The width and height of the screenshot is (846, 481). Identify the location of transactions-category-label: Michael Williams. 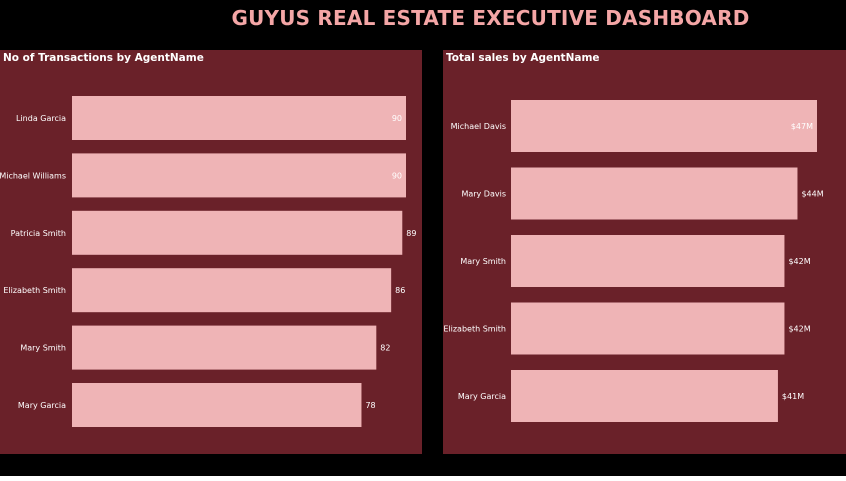
(33, 175).